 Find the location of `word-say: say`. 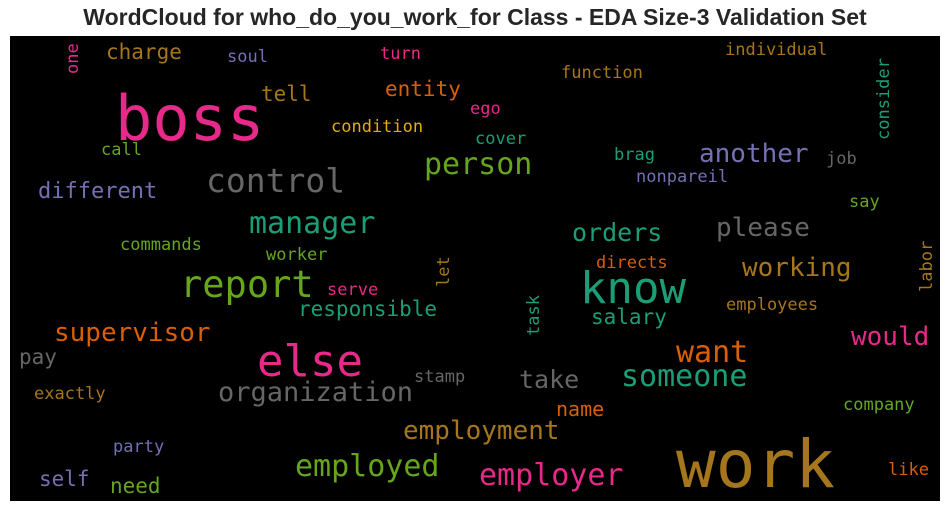

word-say: say is located at coordinates (864, 202).